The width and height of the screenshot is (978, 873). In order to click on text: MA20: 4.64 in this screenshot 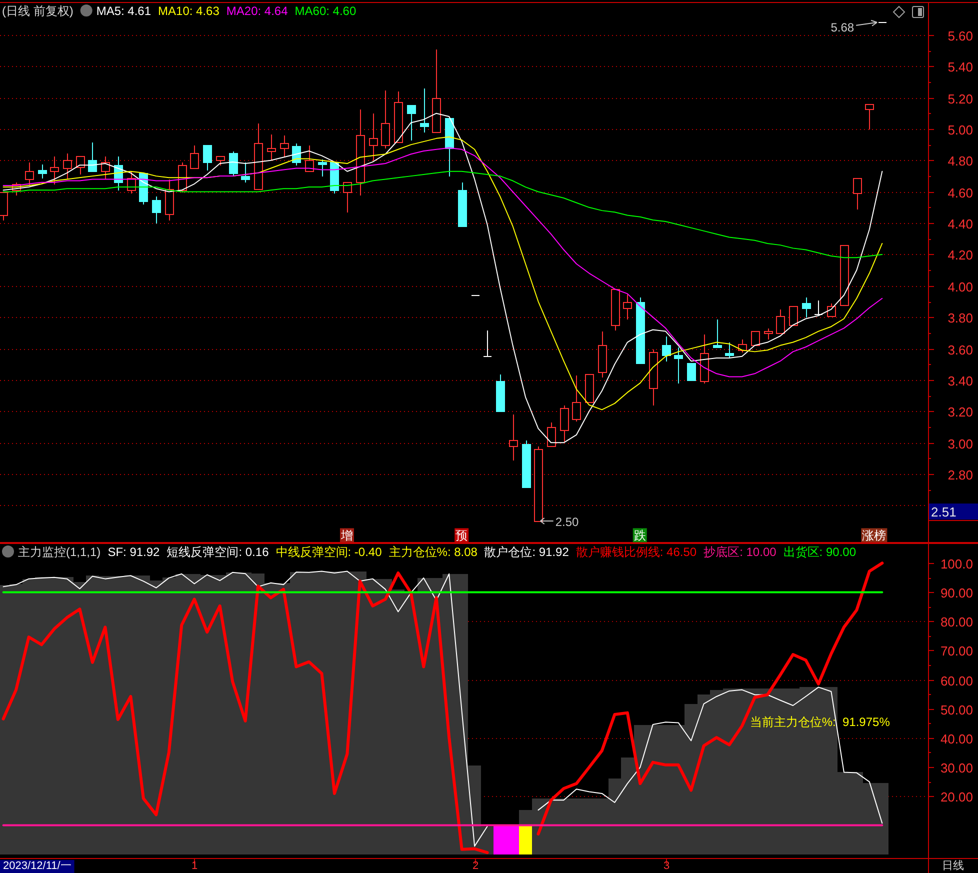, I will do `click(257, 11)`.